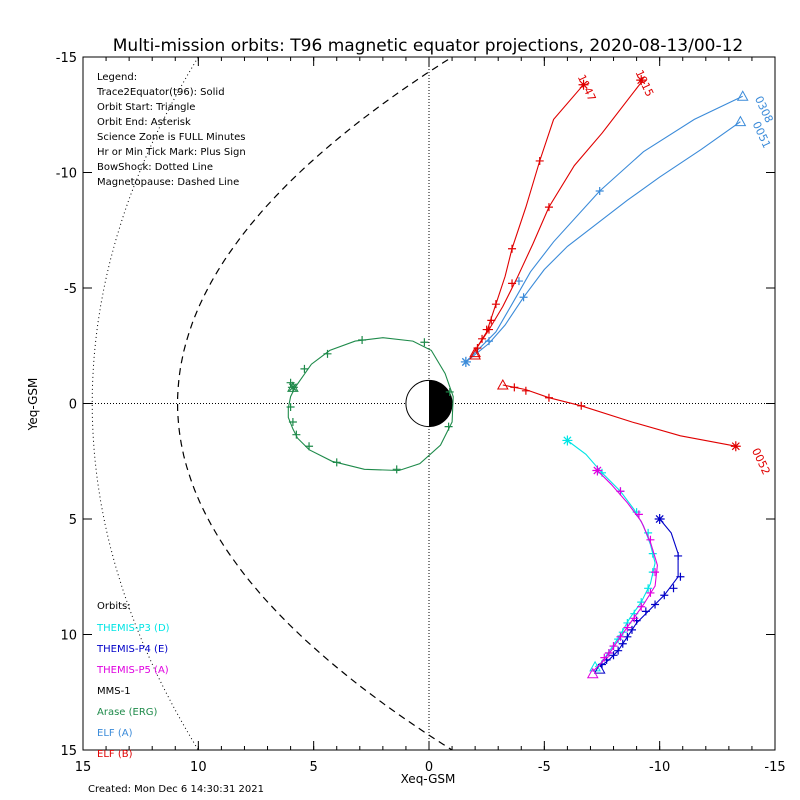 Image resolution: width=800 pixels, height=800 pixels. Describe the element at coordinates (83, 767) in the screenshot. I see `x-tick-label: 15` at that location.